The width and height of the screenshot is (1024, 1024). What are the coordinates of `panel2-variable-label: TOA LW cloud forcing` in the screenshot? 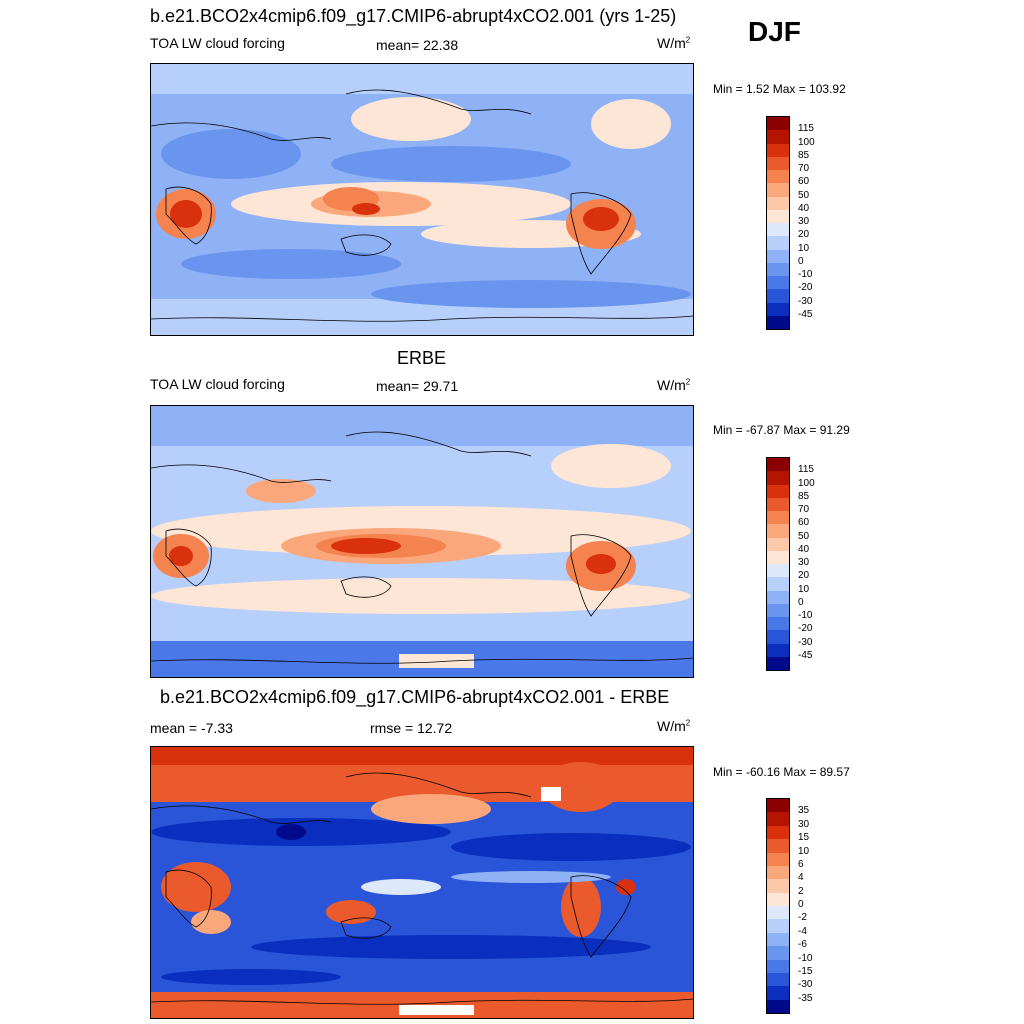 It's located at (217, 384).